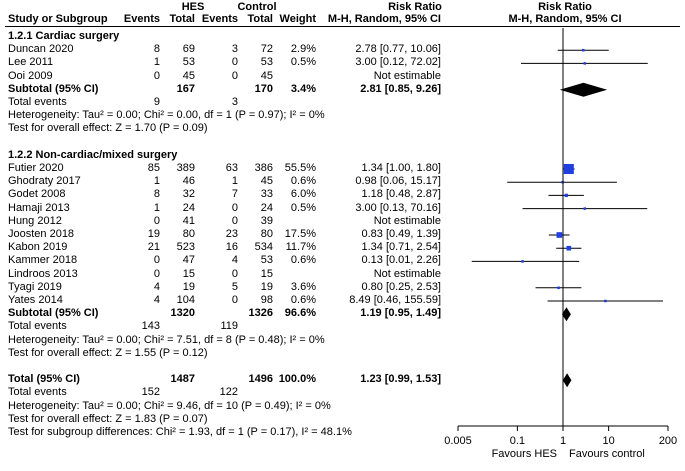 Image resolution: width=685 pixels, height=471 pixels. Describe the element at coordinates (193, 7) in the screenshot. I see `header-hes: HES` at that location.